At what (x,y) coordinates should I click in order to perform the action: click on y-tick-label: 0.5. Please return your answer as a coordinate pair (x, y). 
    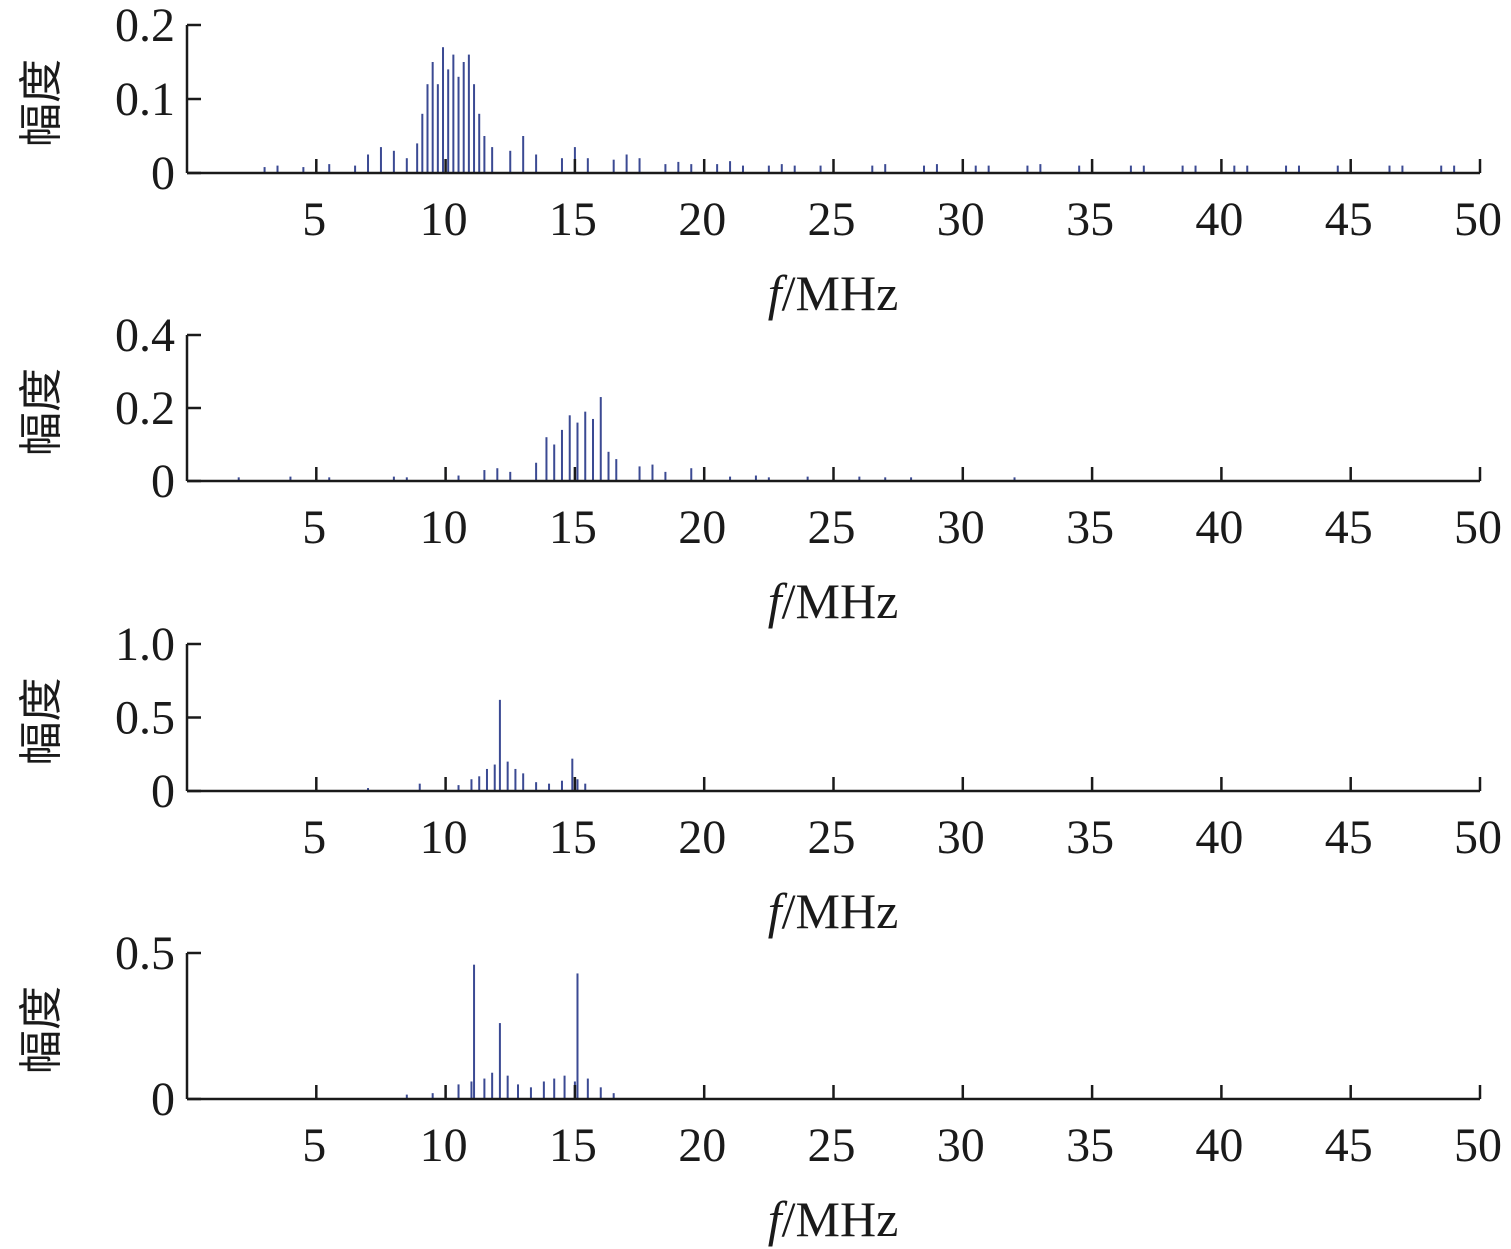
    Looking at the image, I should click on (145, 718).